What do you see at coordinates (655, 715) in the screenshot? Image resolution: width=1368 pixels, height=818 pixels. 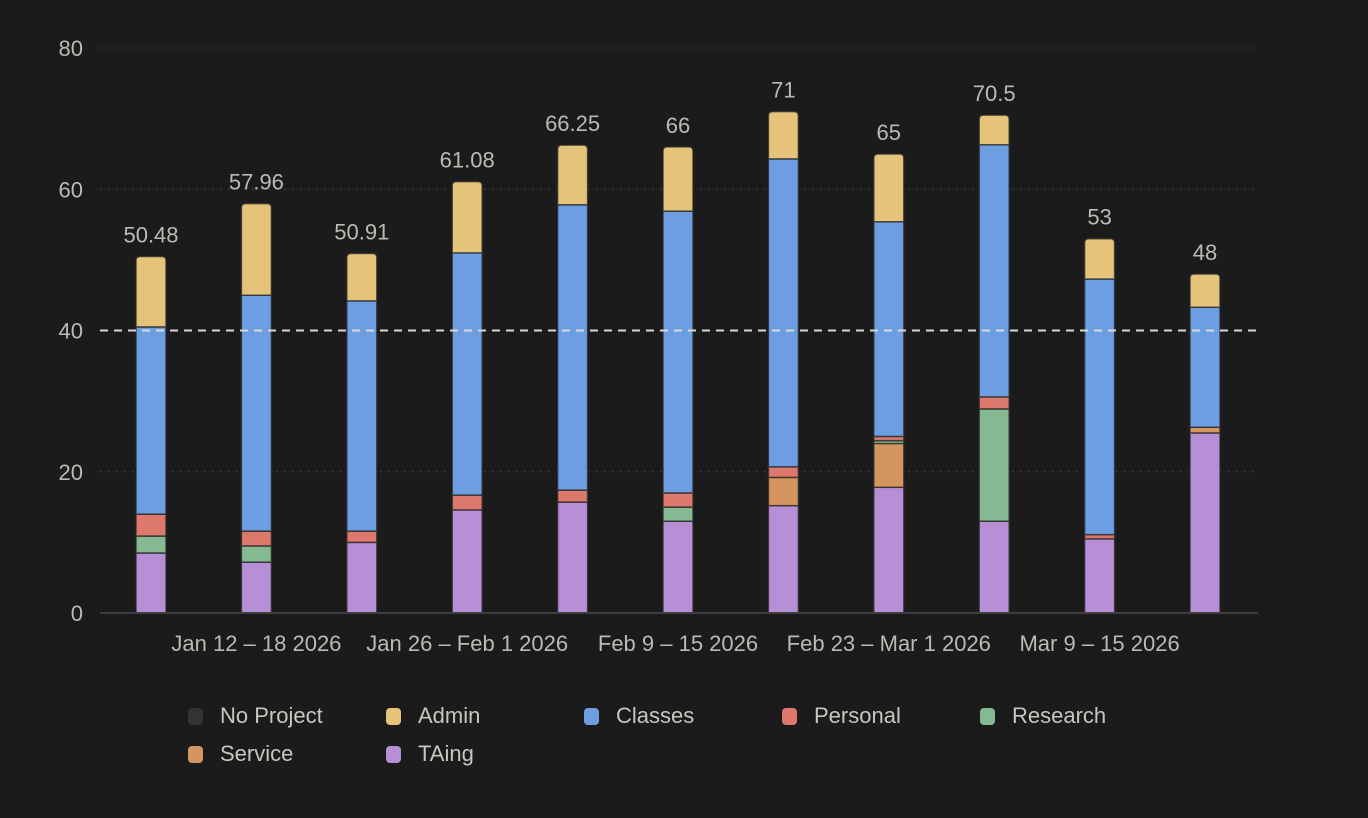 I see `legend-label: Classes` at bounding box center [655, 715].